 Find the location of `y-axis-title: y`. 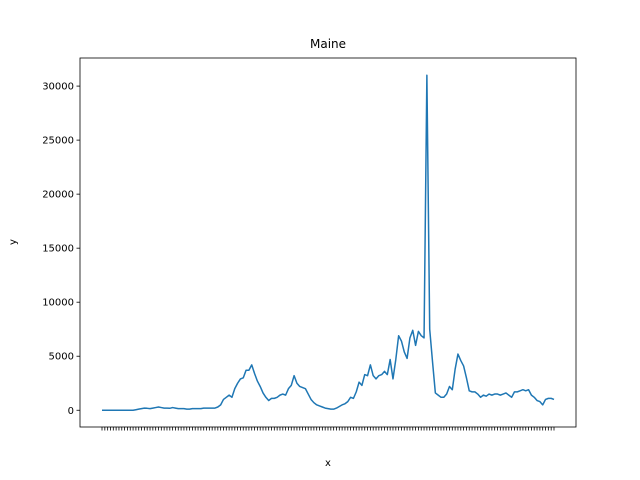

y-axis-title: y is located at coordinates (13, 242).